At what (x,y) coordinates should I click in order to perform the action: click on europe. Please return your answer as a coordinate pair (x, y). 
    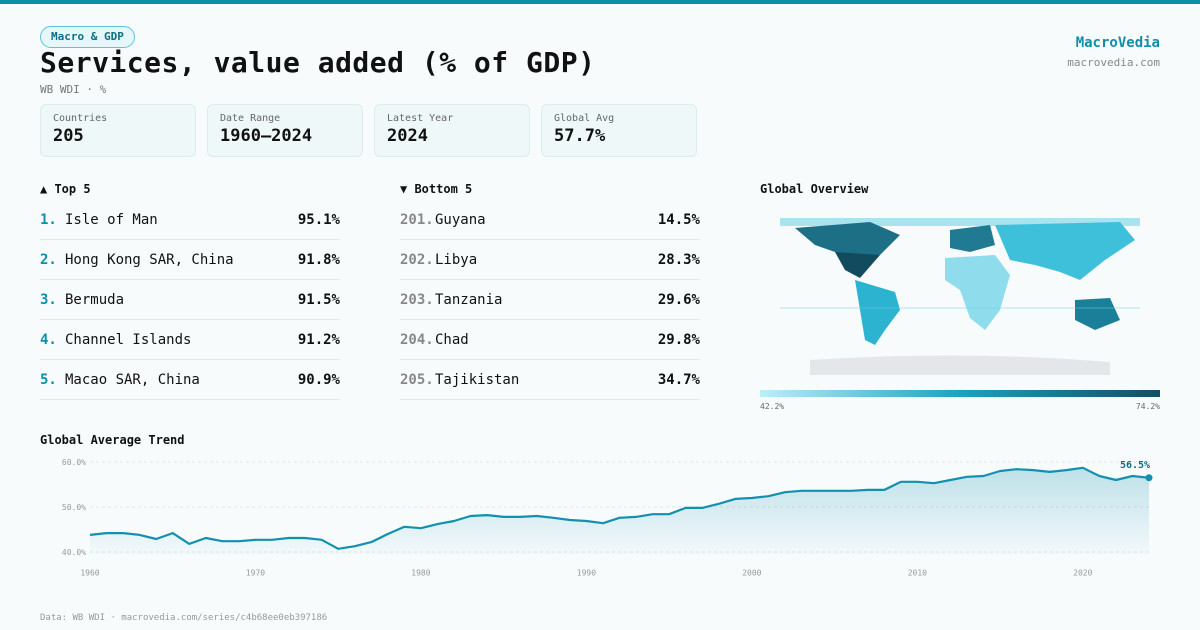
    Looking at the image, I should click on (972, 238).